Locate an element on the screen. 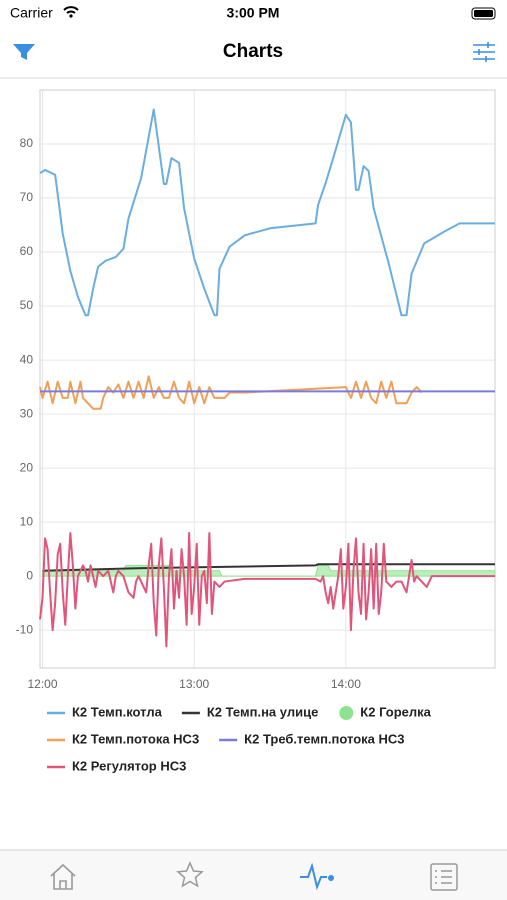  legend-label: К2 Горелка is located at coordinates (395, 711).